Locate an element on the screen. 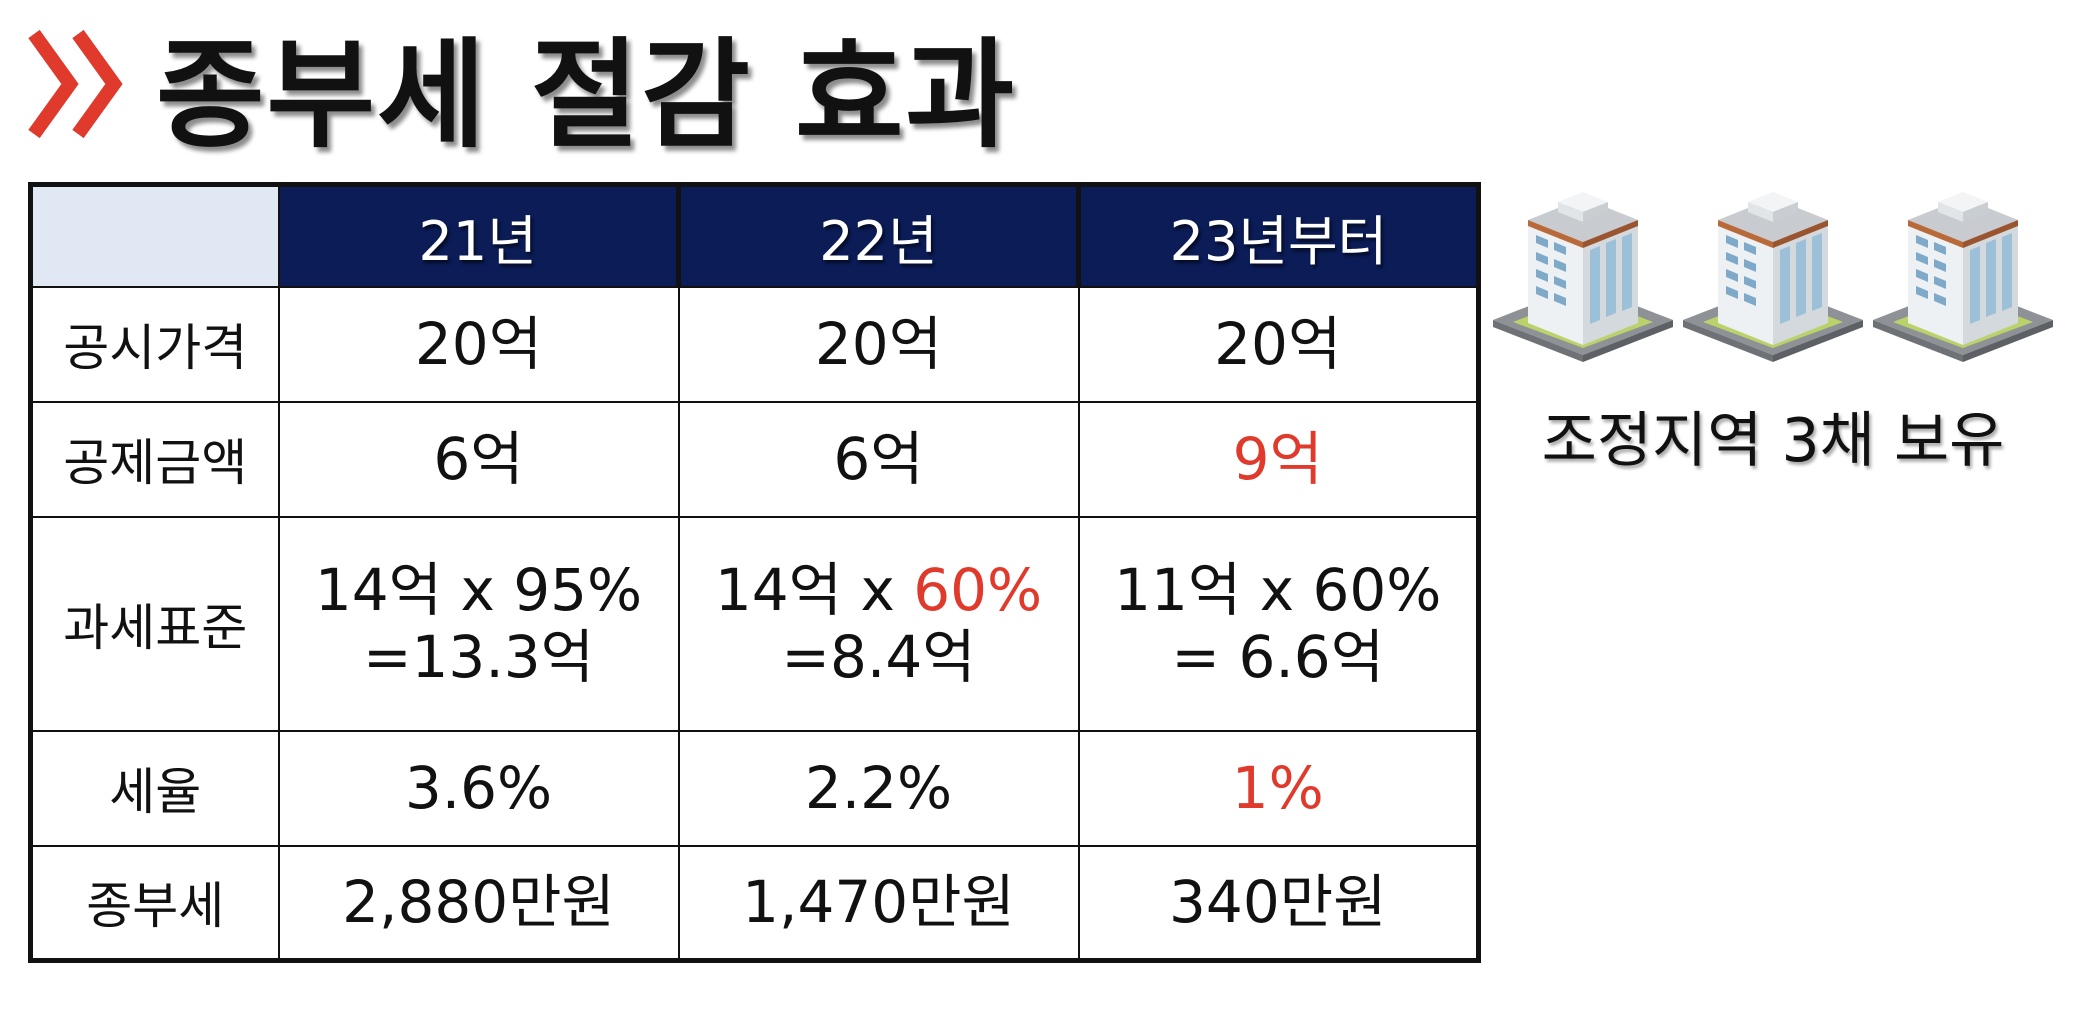 This screenshot has height=1020, width=2074. table-header-row: 21년 22년 23년부터 is located at coordinates (754, 235).